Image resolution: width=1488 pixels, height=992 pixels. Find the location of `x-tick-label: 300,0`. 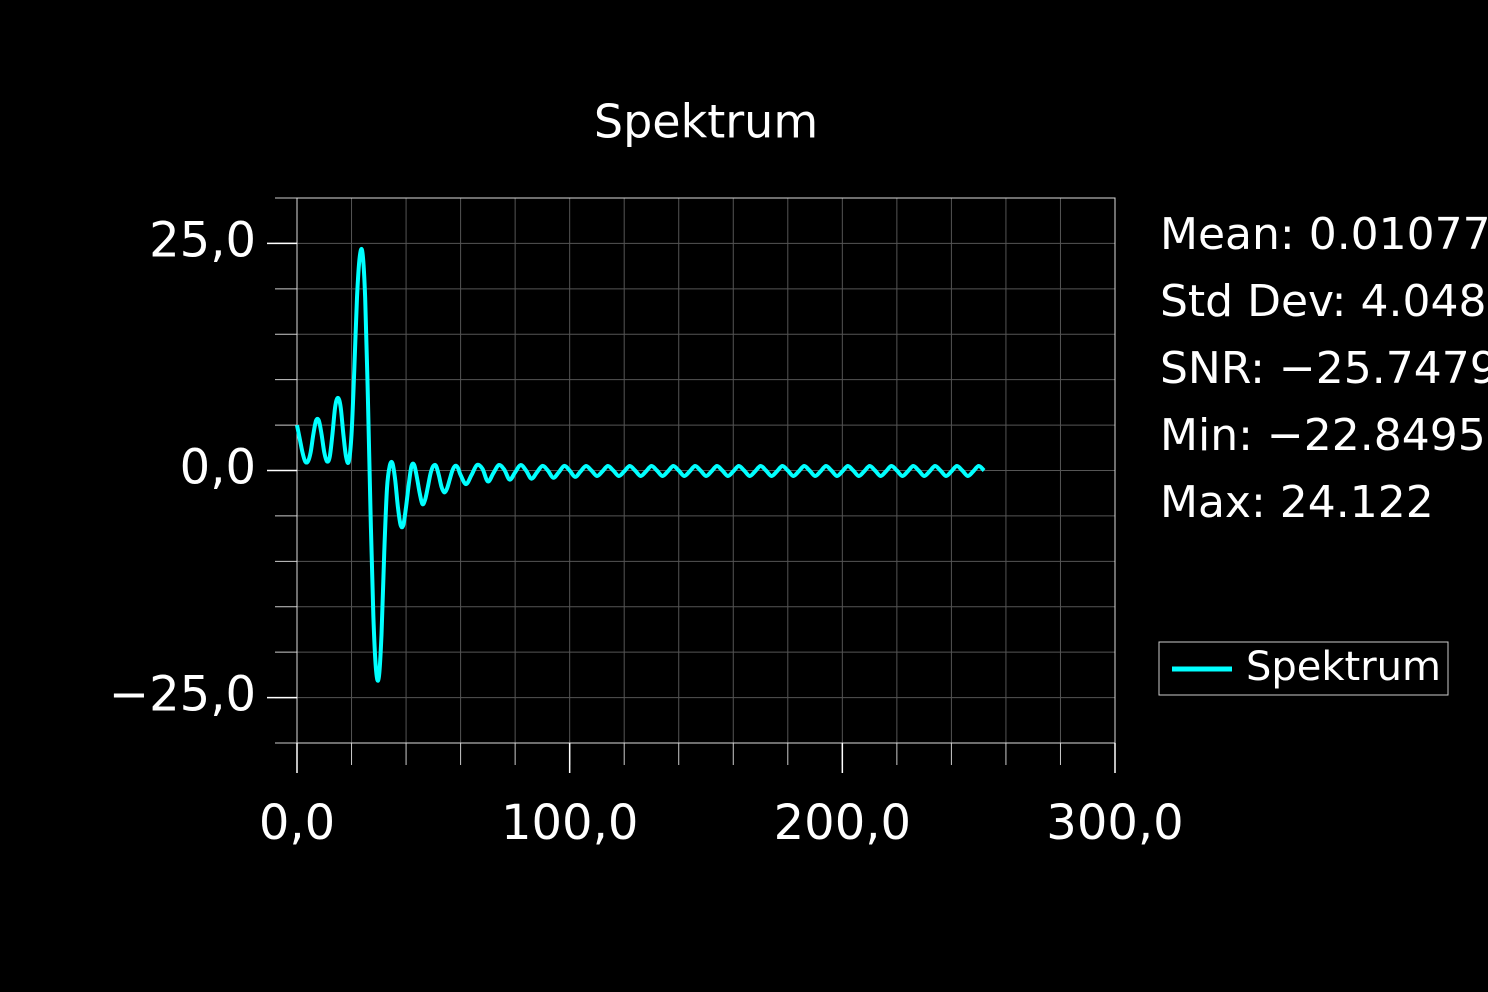

x-tick-label: 300,0 is located at coordinates (1114, 823).